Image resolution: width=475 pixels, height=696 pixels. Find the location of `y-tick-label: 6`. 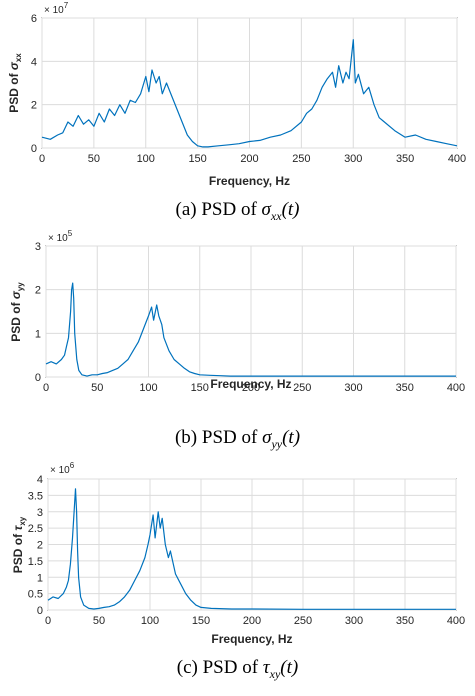

y-tick-label: 6 is located at coordinates (34, 19).